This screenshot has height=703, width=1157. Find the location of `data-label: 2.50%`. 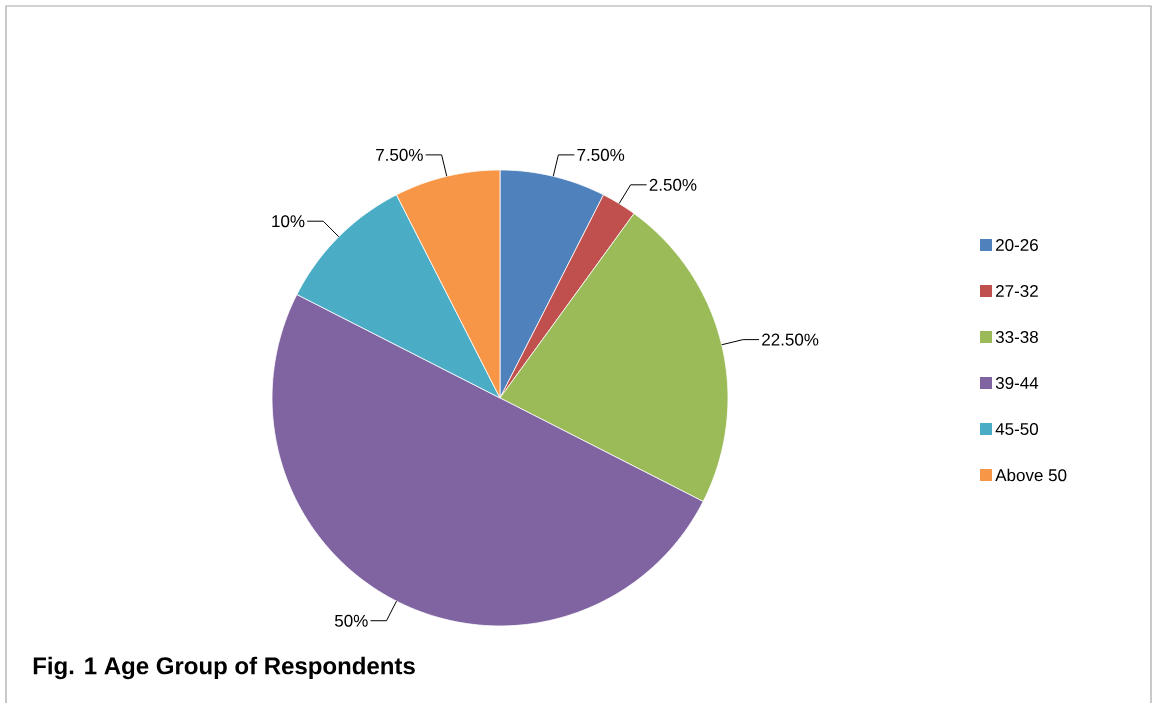

data-label: 2.50% is located at coordinates (673, 184).